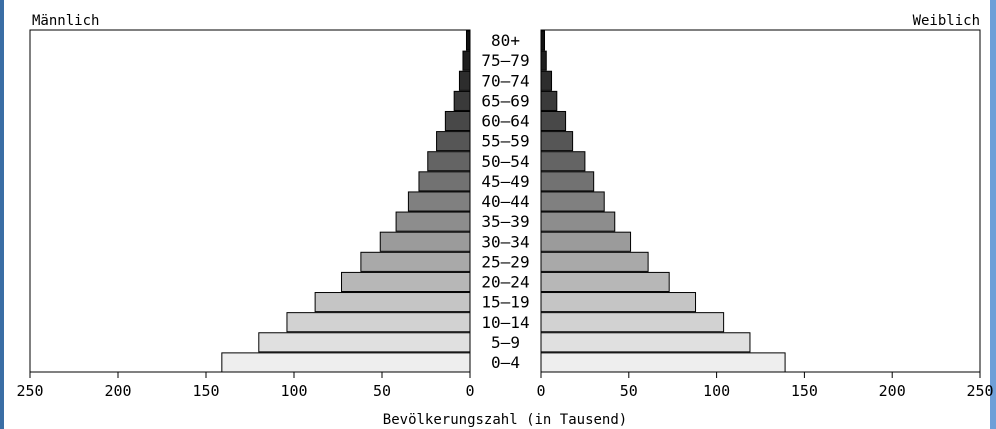  I want to click on bar-male-10–14, so click(378, 322).